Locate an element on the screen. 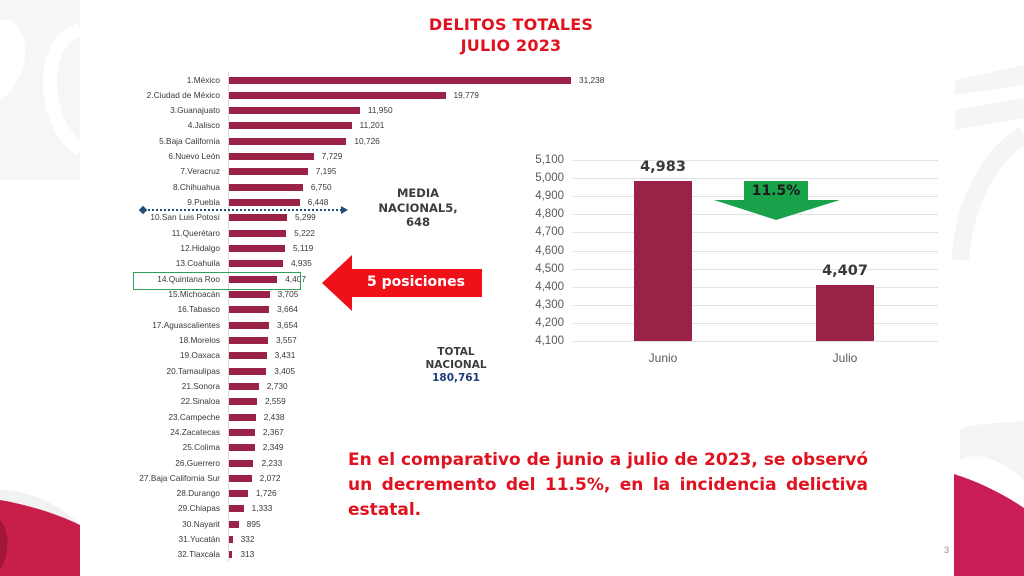  state-label: 9.Puebla is located at coordinates (203, 202).